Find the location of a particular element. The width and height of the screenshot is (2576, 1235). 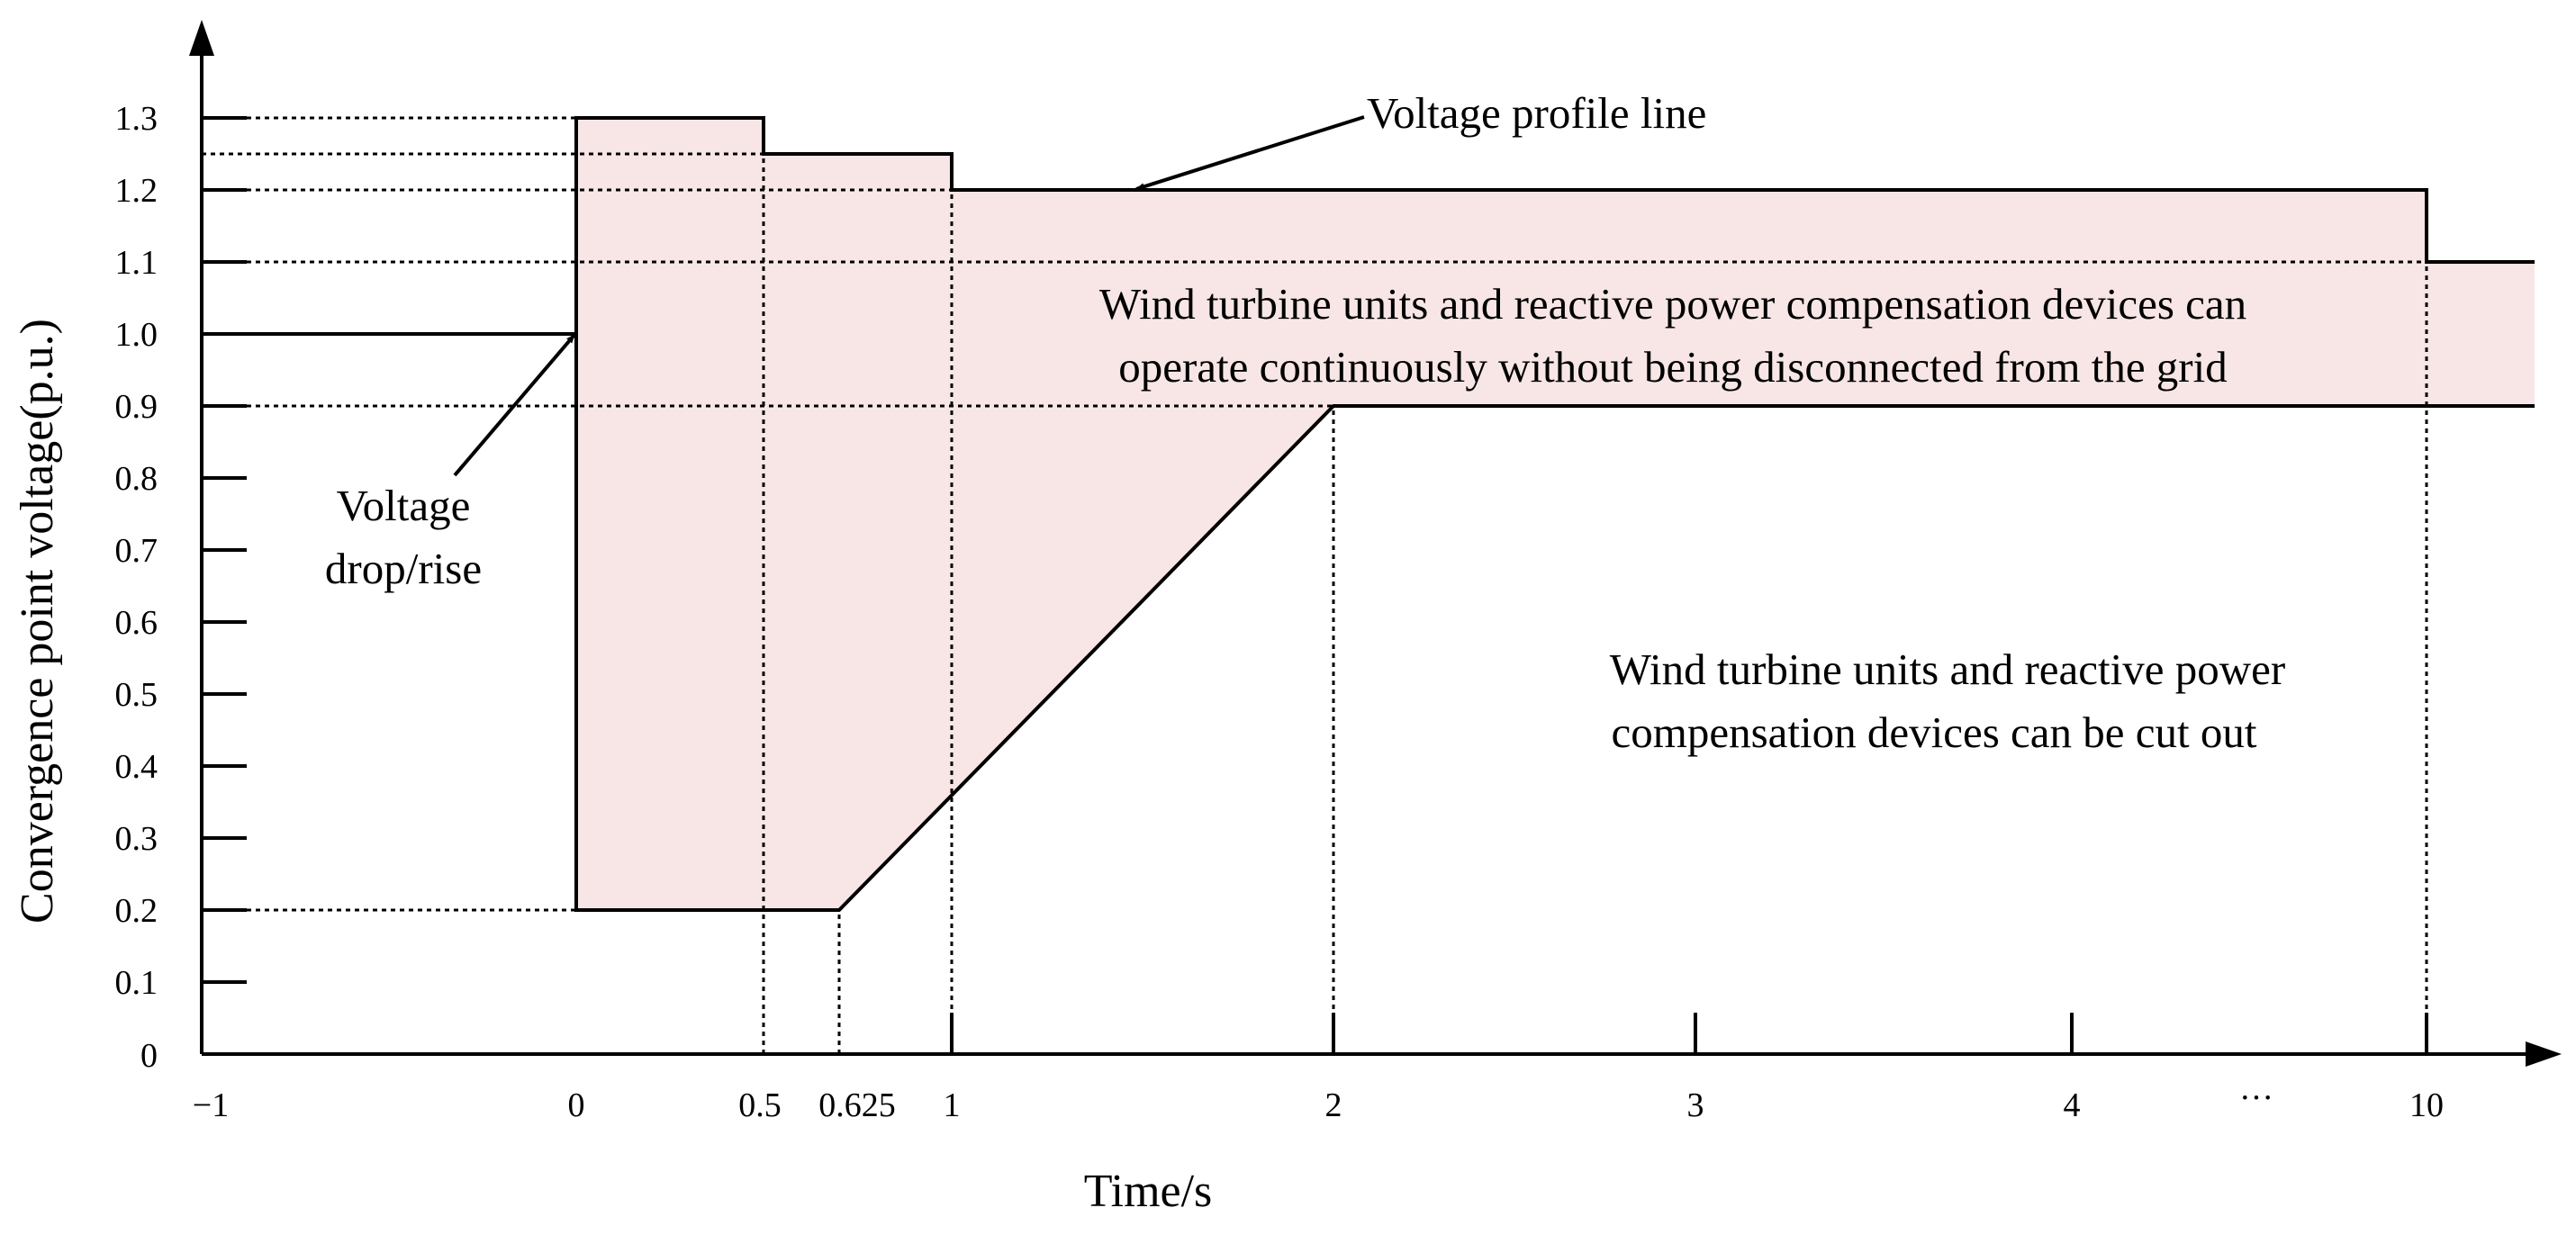

y-tick-label-1_1: 1.1 is located at coordinates (136, 263).